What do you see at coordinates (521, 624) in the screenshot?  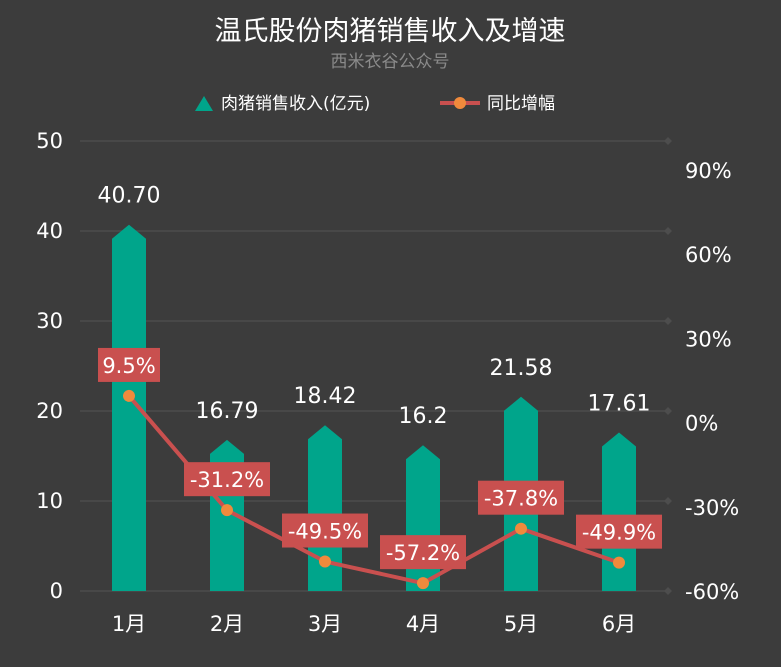 I see `x-axis-tick: 5月` at bounding box center [521, 624].